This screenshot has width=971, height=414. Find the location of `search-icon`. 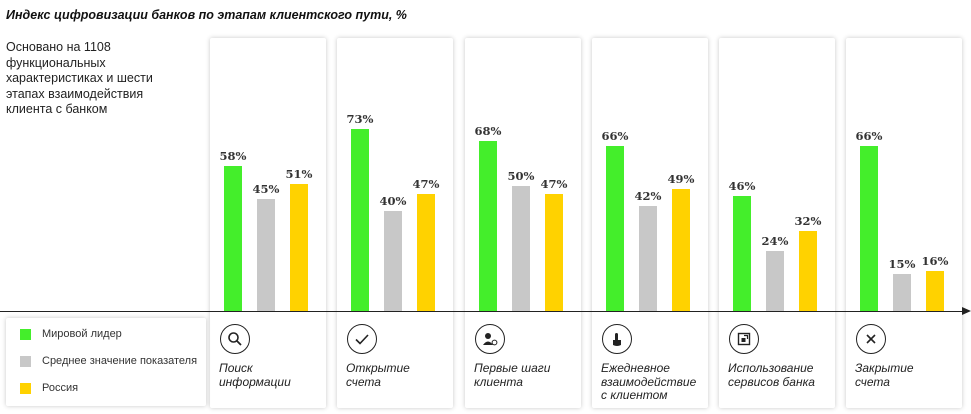

search-icon is located at coordinates (235, 339).